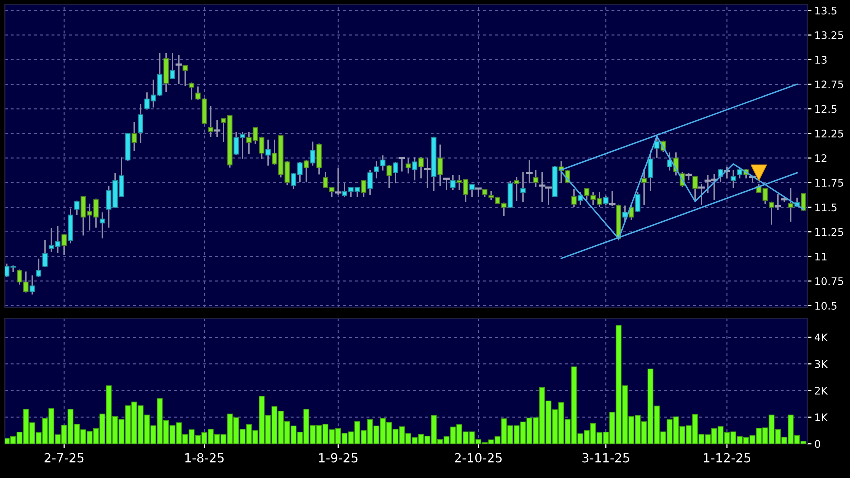 This screenshot has width=850, height=478. What do you see at coordinates (205, 458) in the screenshot?
I see `x-tick-label: 1-8-25` at bounding box center [205, 458].